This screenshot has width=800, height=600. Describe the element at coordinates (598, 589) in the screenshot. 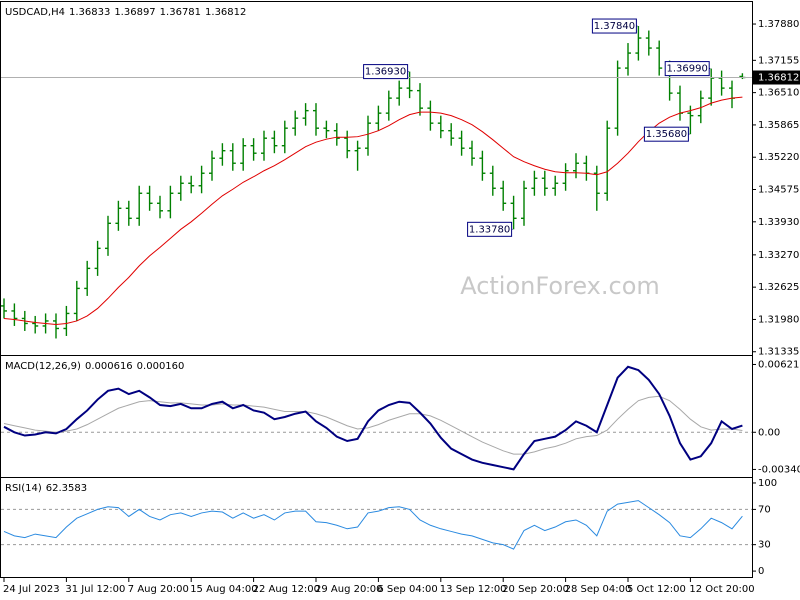

I see `x-tick-label: 28 Sep 04:00` at that location.